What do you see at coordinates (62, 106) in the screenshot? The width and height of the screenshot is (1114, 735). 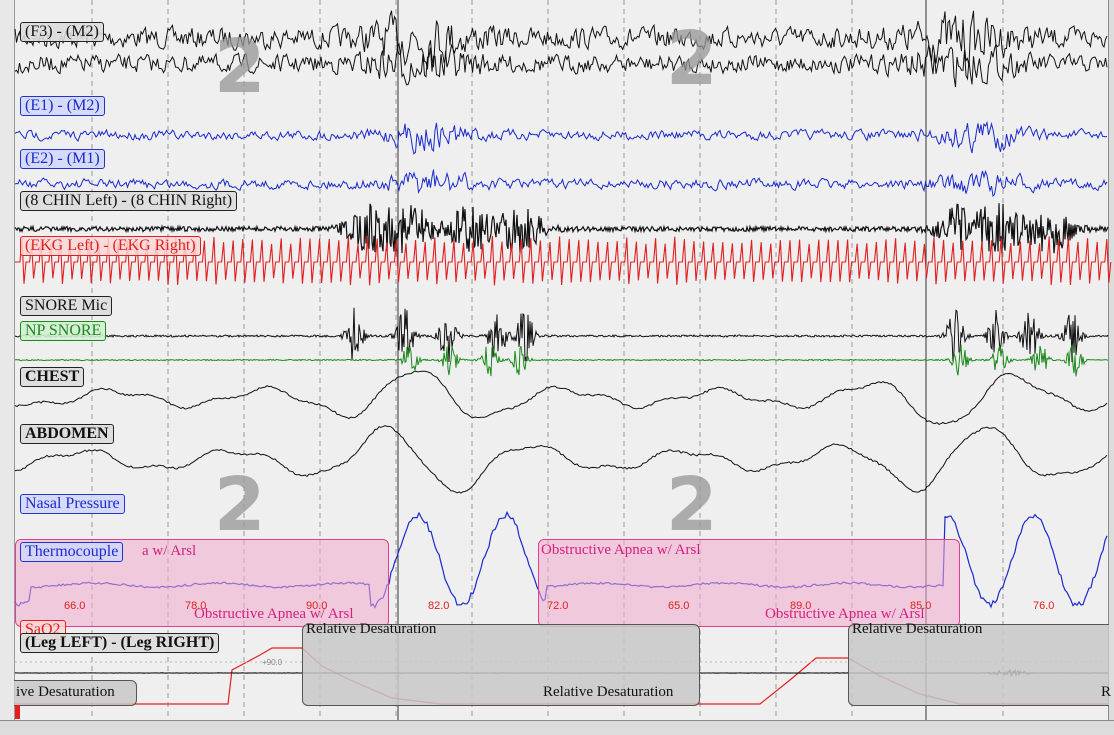 I see `channel-label-e1-m2: (E1) - (M2)` at bounding box center [62, 106].